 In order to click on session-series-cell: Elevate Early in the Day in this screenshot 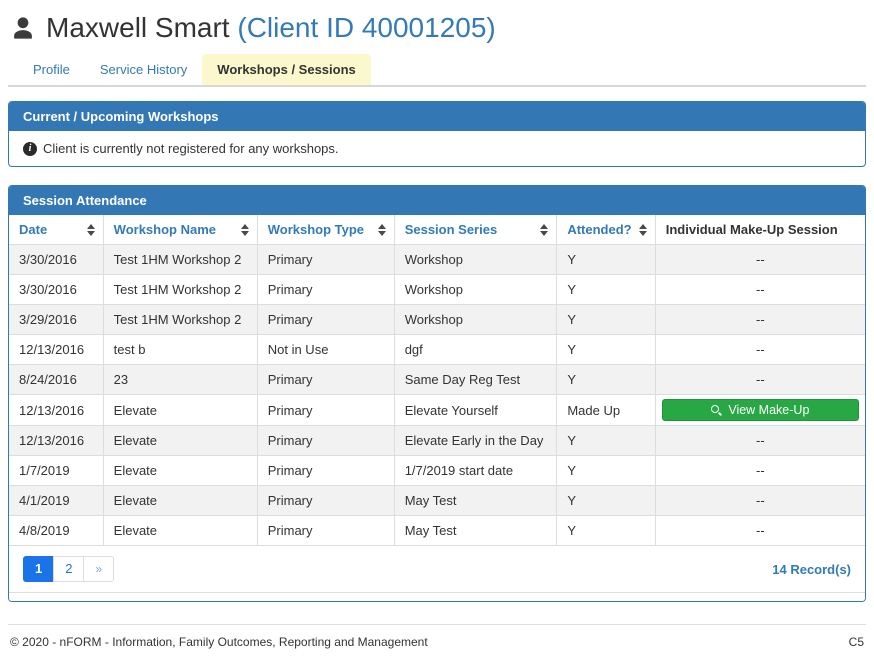, I will do `click(475, 440)`.